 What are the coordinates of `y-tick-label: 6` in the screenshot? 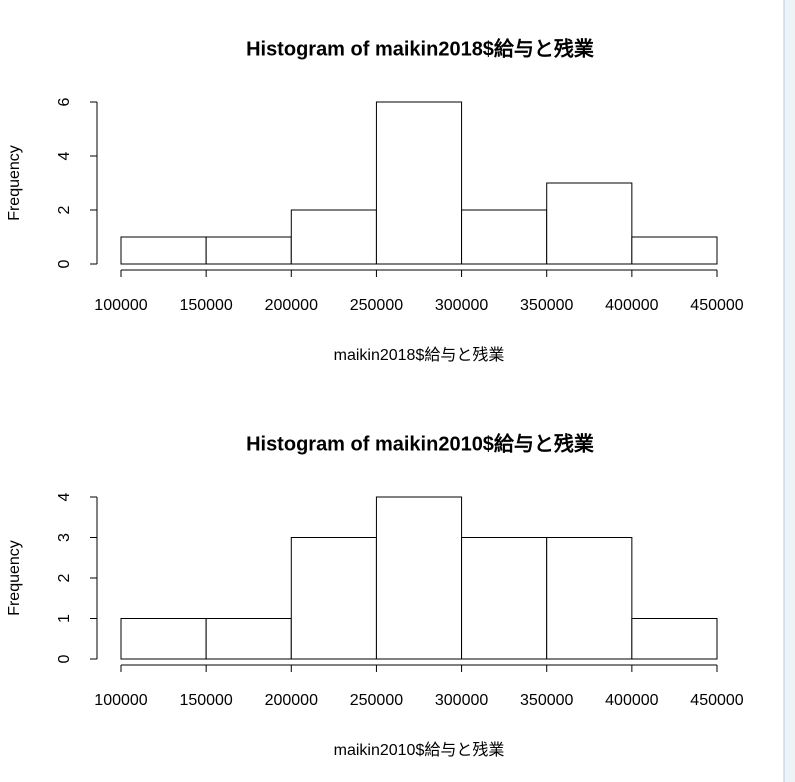 It's located at (64, 101).